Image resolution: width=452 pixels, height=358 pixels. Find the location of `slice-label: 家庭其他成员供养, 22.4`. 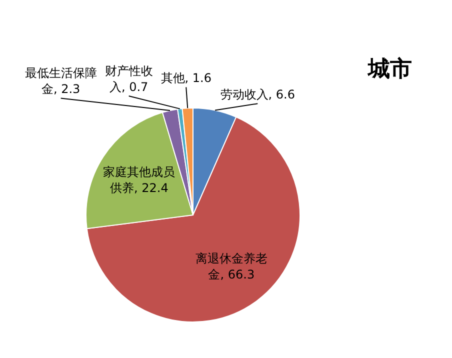

slice-label: 家庭其他成员供养, 22.4 is located at coordinates (139, 179).